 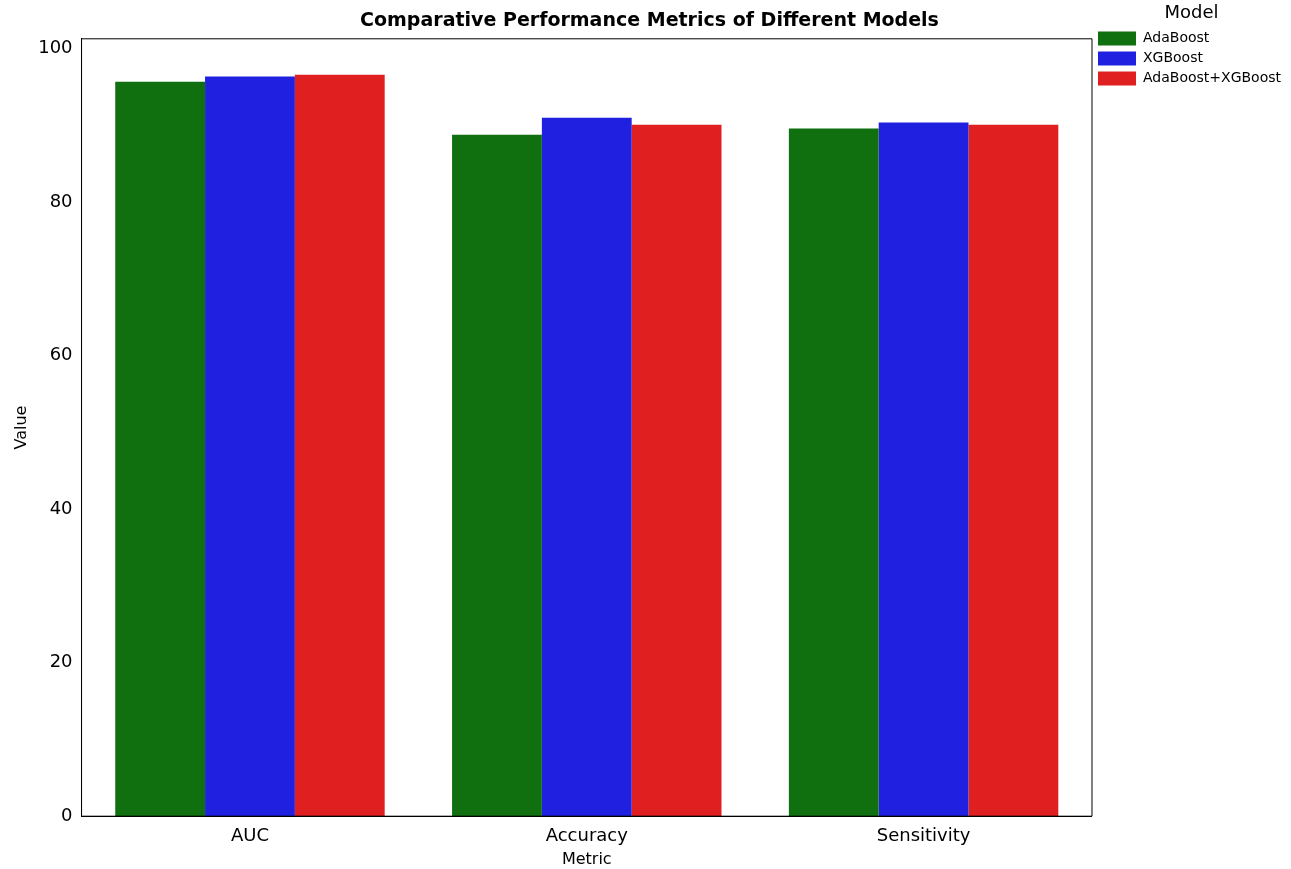 I want to click on y-tick-label: 40, so click(x=61, y=507).